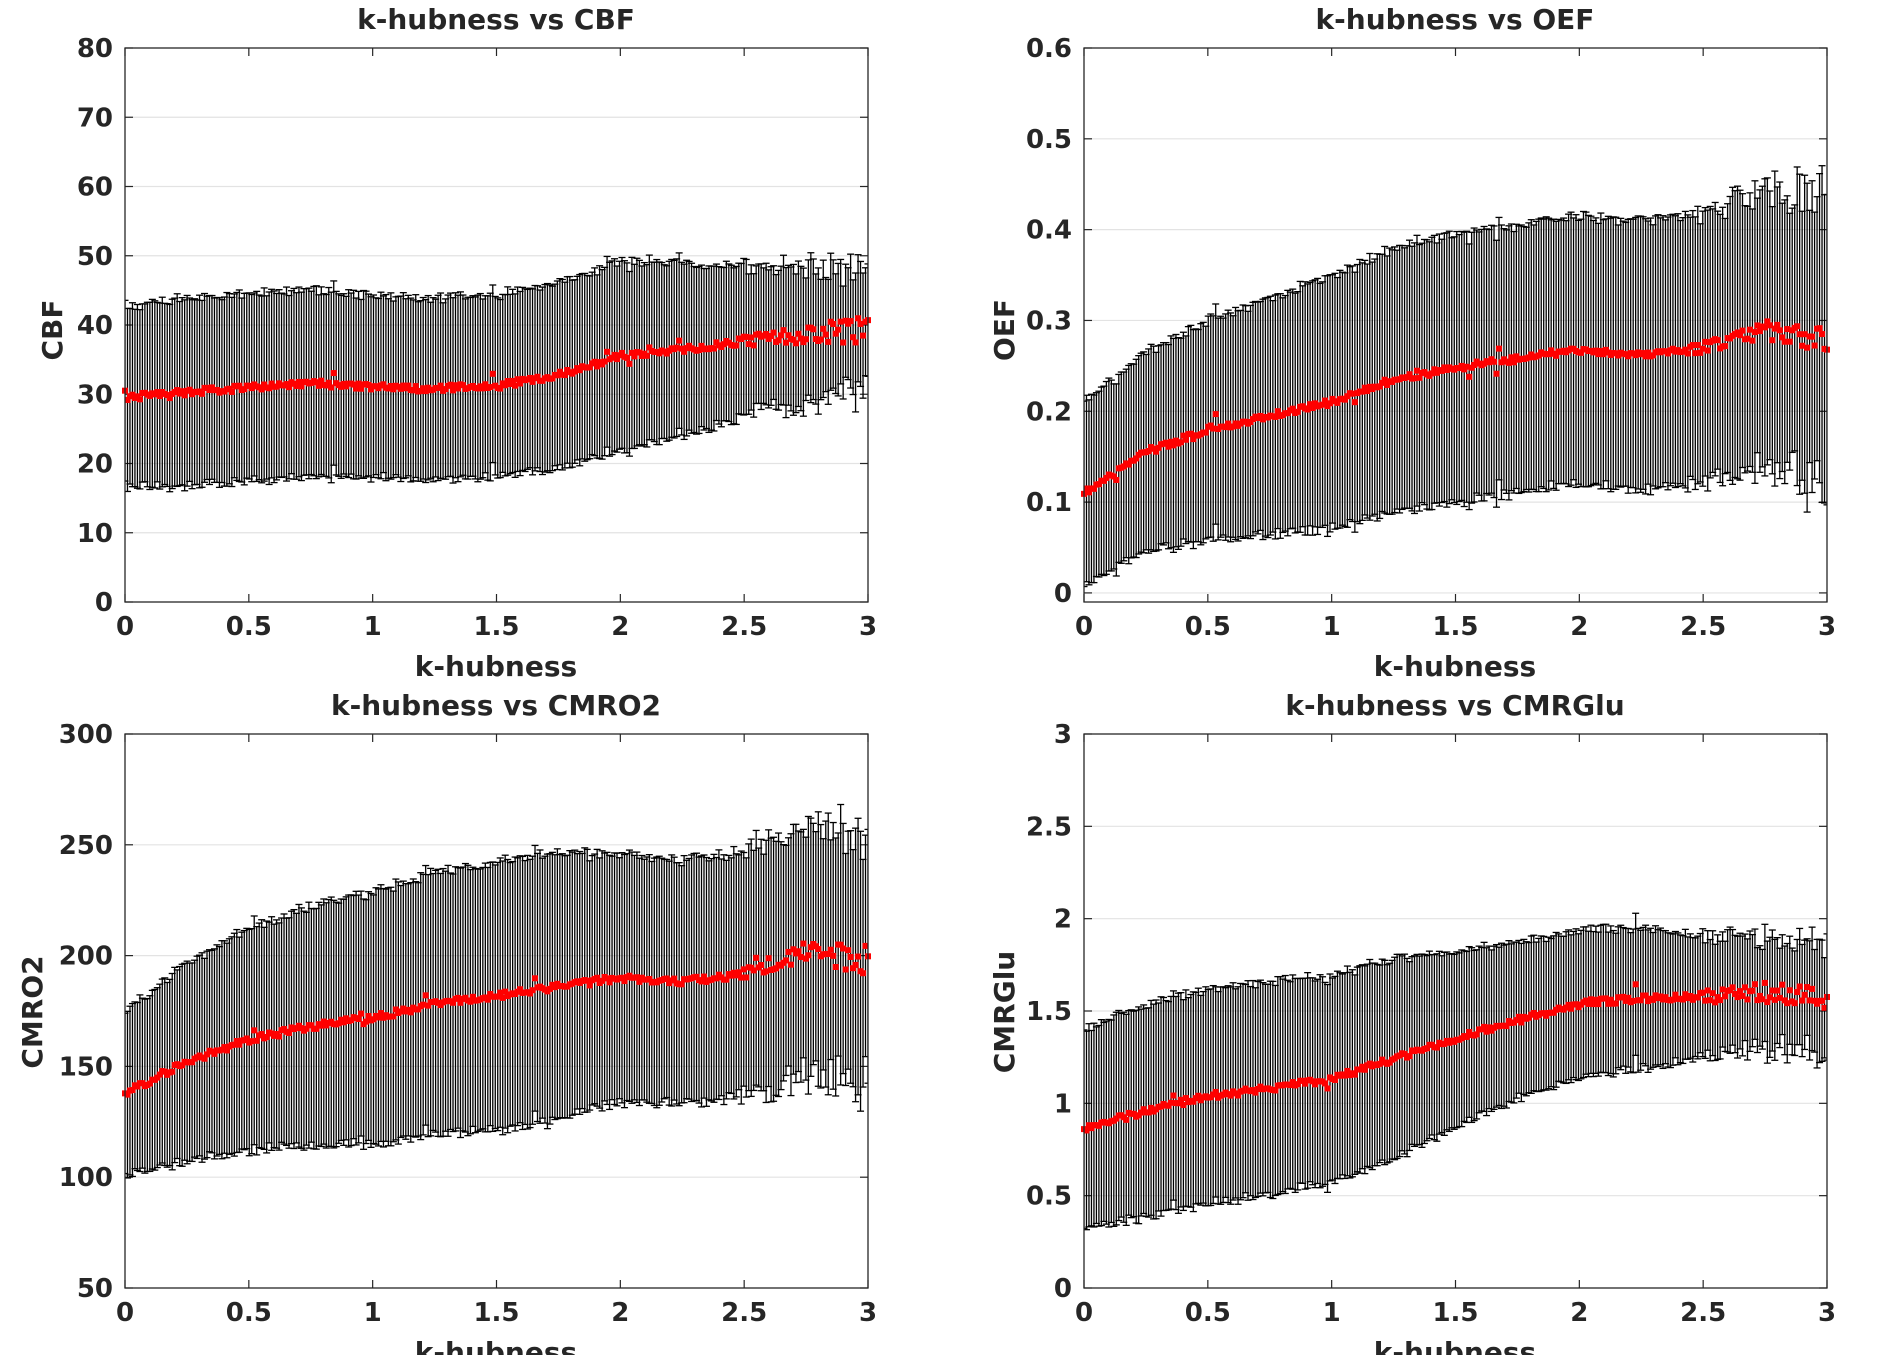 This screenshot has height=1355, width=1896. I want to click on y-tick-label: 0, so click(104, 603).